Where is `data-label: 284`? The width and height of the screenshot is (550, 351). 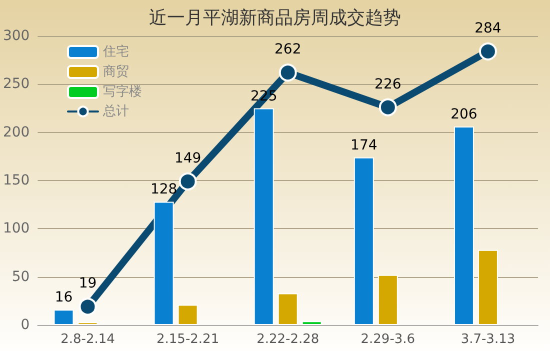 data-label: 284 is located at coordinates (488, 28).